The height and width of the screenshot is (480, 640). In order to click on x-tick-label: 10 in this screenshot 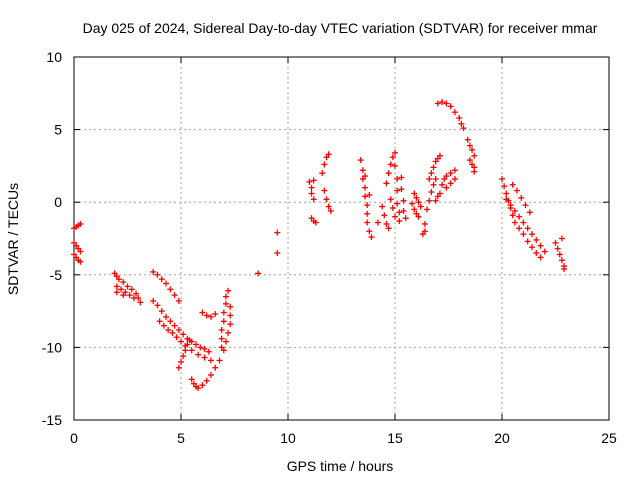, I will do `click(288, 438)`.